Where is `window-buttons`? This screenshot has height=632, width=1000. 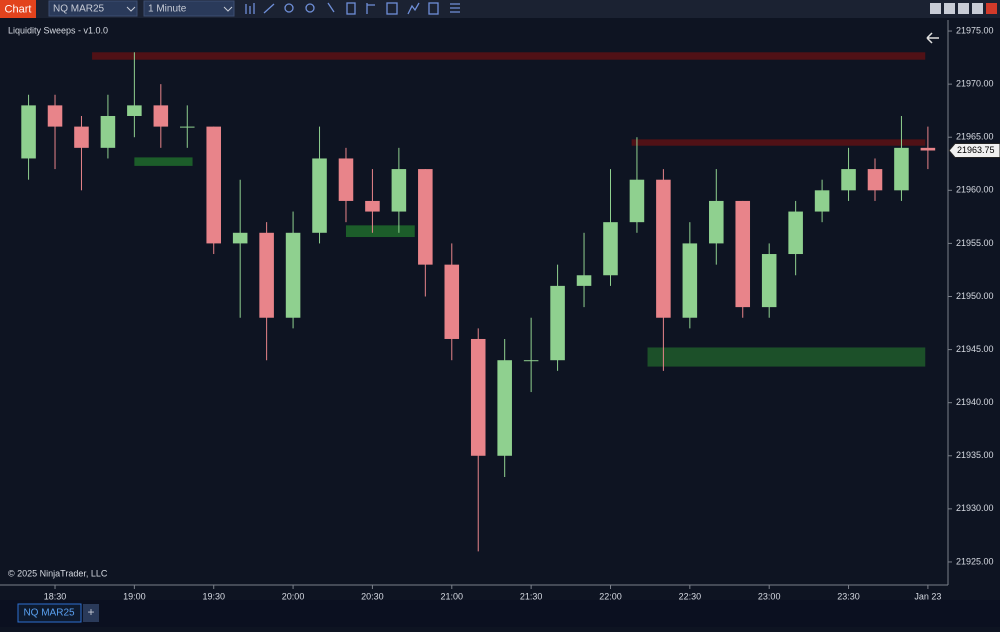
window-buttons is located at coordinates (963, 8).